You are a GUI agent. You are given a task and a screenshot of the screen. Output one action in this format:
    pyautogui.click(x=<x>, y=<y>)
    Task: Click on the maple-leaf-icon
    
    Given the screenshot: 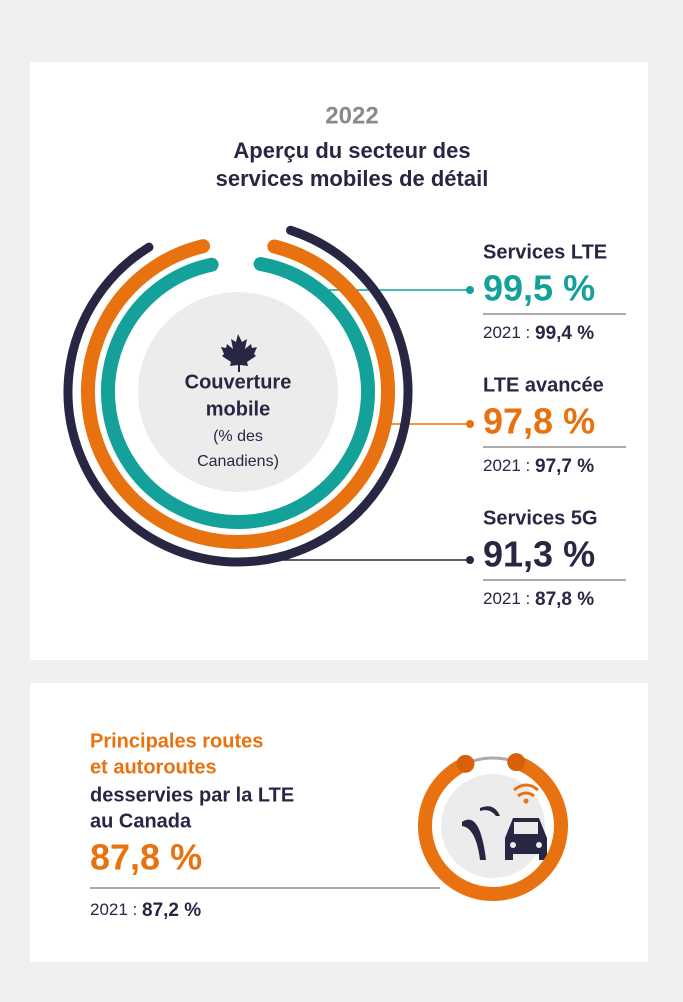 What is the action you would take?
    pyautogui.click(x=239, y=353)
    